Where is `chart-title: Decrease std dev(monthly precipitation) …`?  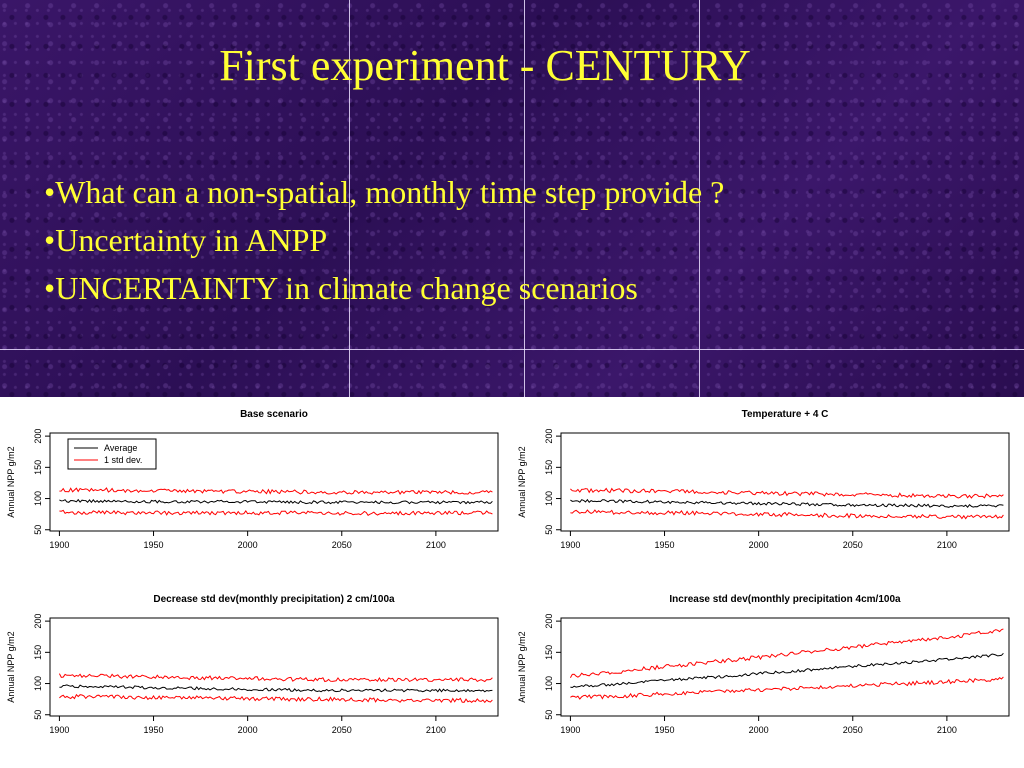
chart-title: Decrease std dev(monthly precipitation) … is located at coordinates (274, 599).